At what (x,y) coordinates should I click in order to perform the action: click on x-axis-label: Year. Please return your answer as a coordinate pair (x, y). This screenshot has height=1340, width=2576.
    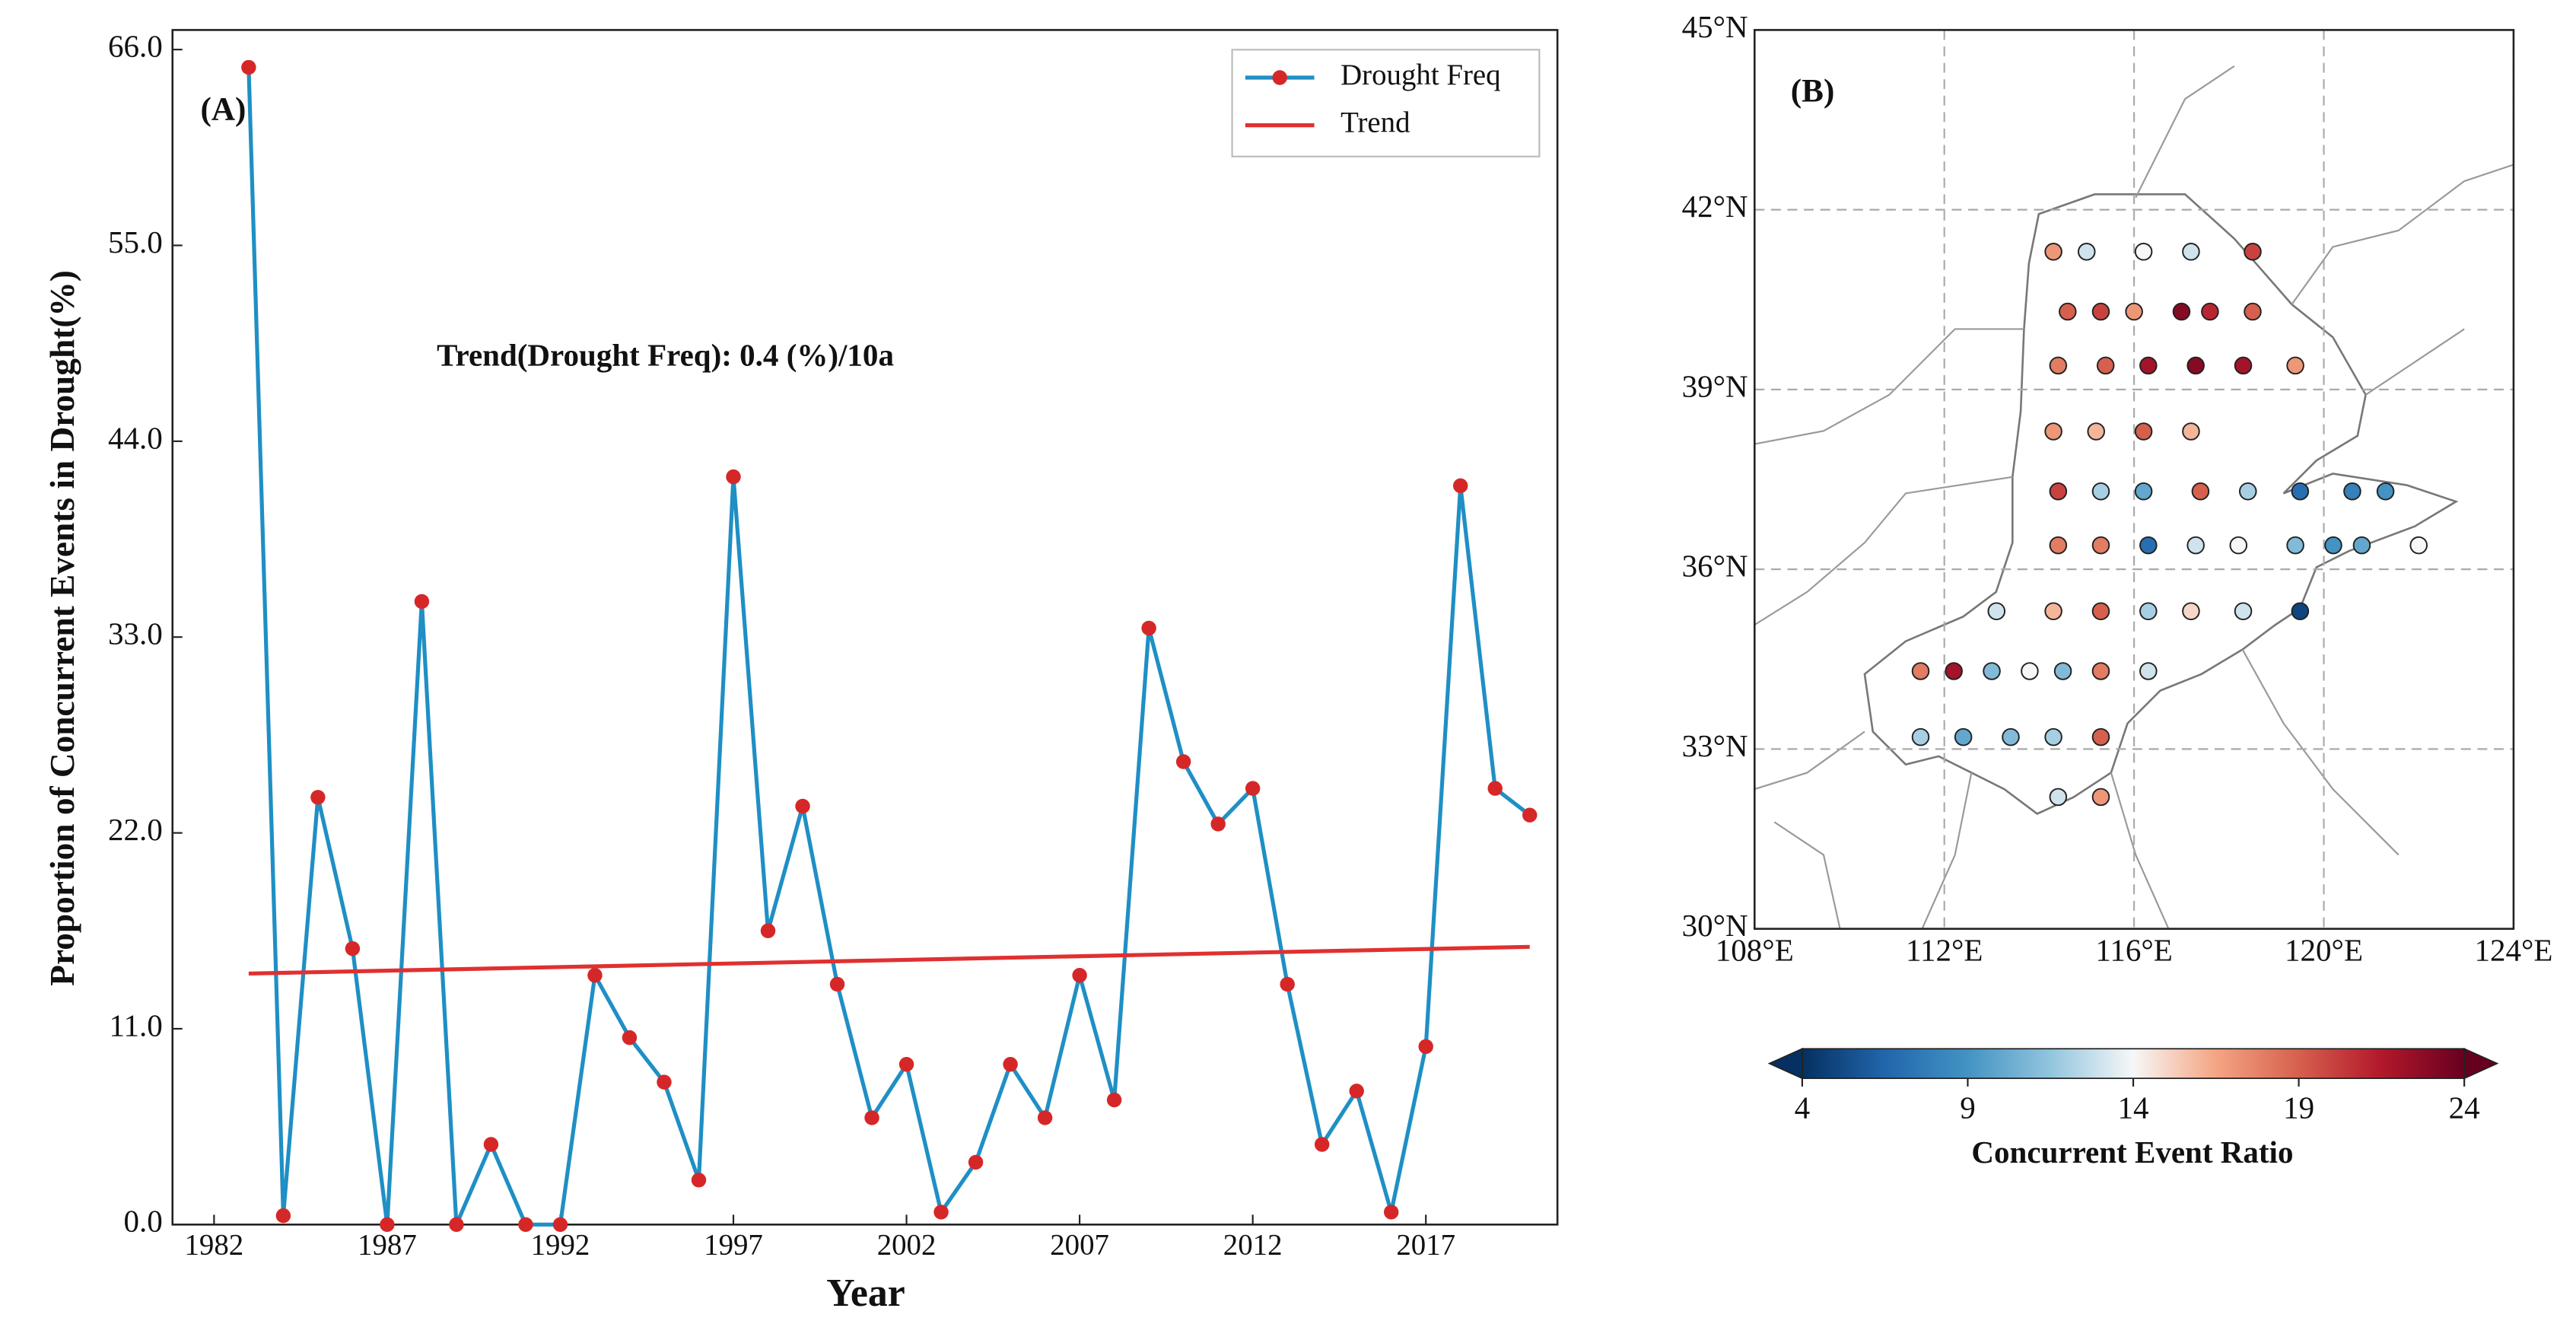
    Looking at the image, I should click on (865, 1293).